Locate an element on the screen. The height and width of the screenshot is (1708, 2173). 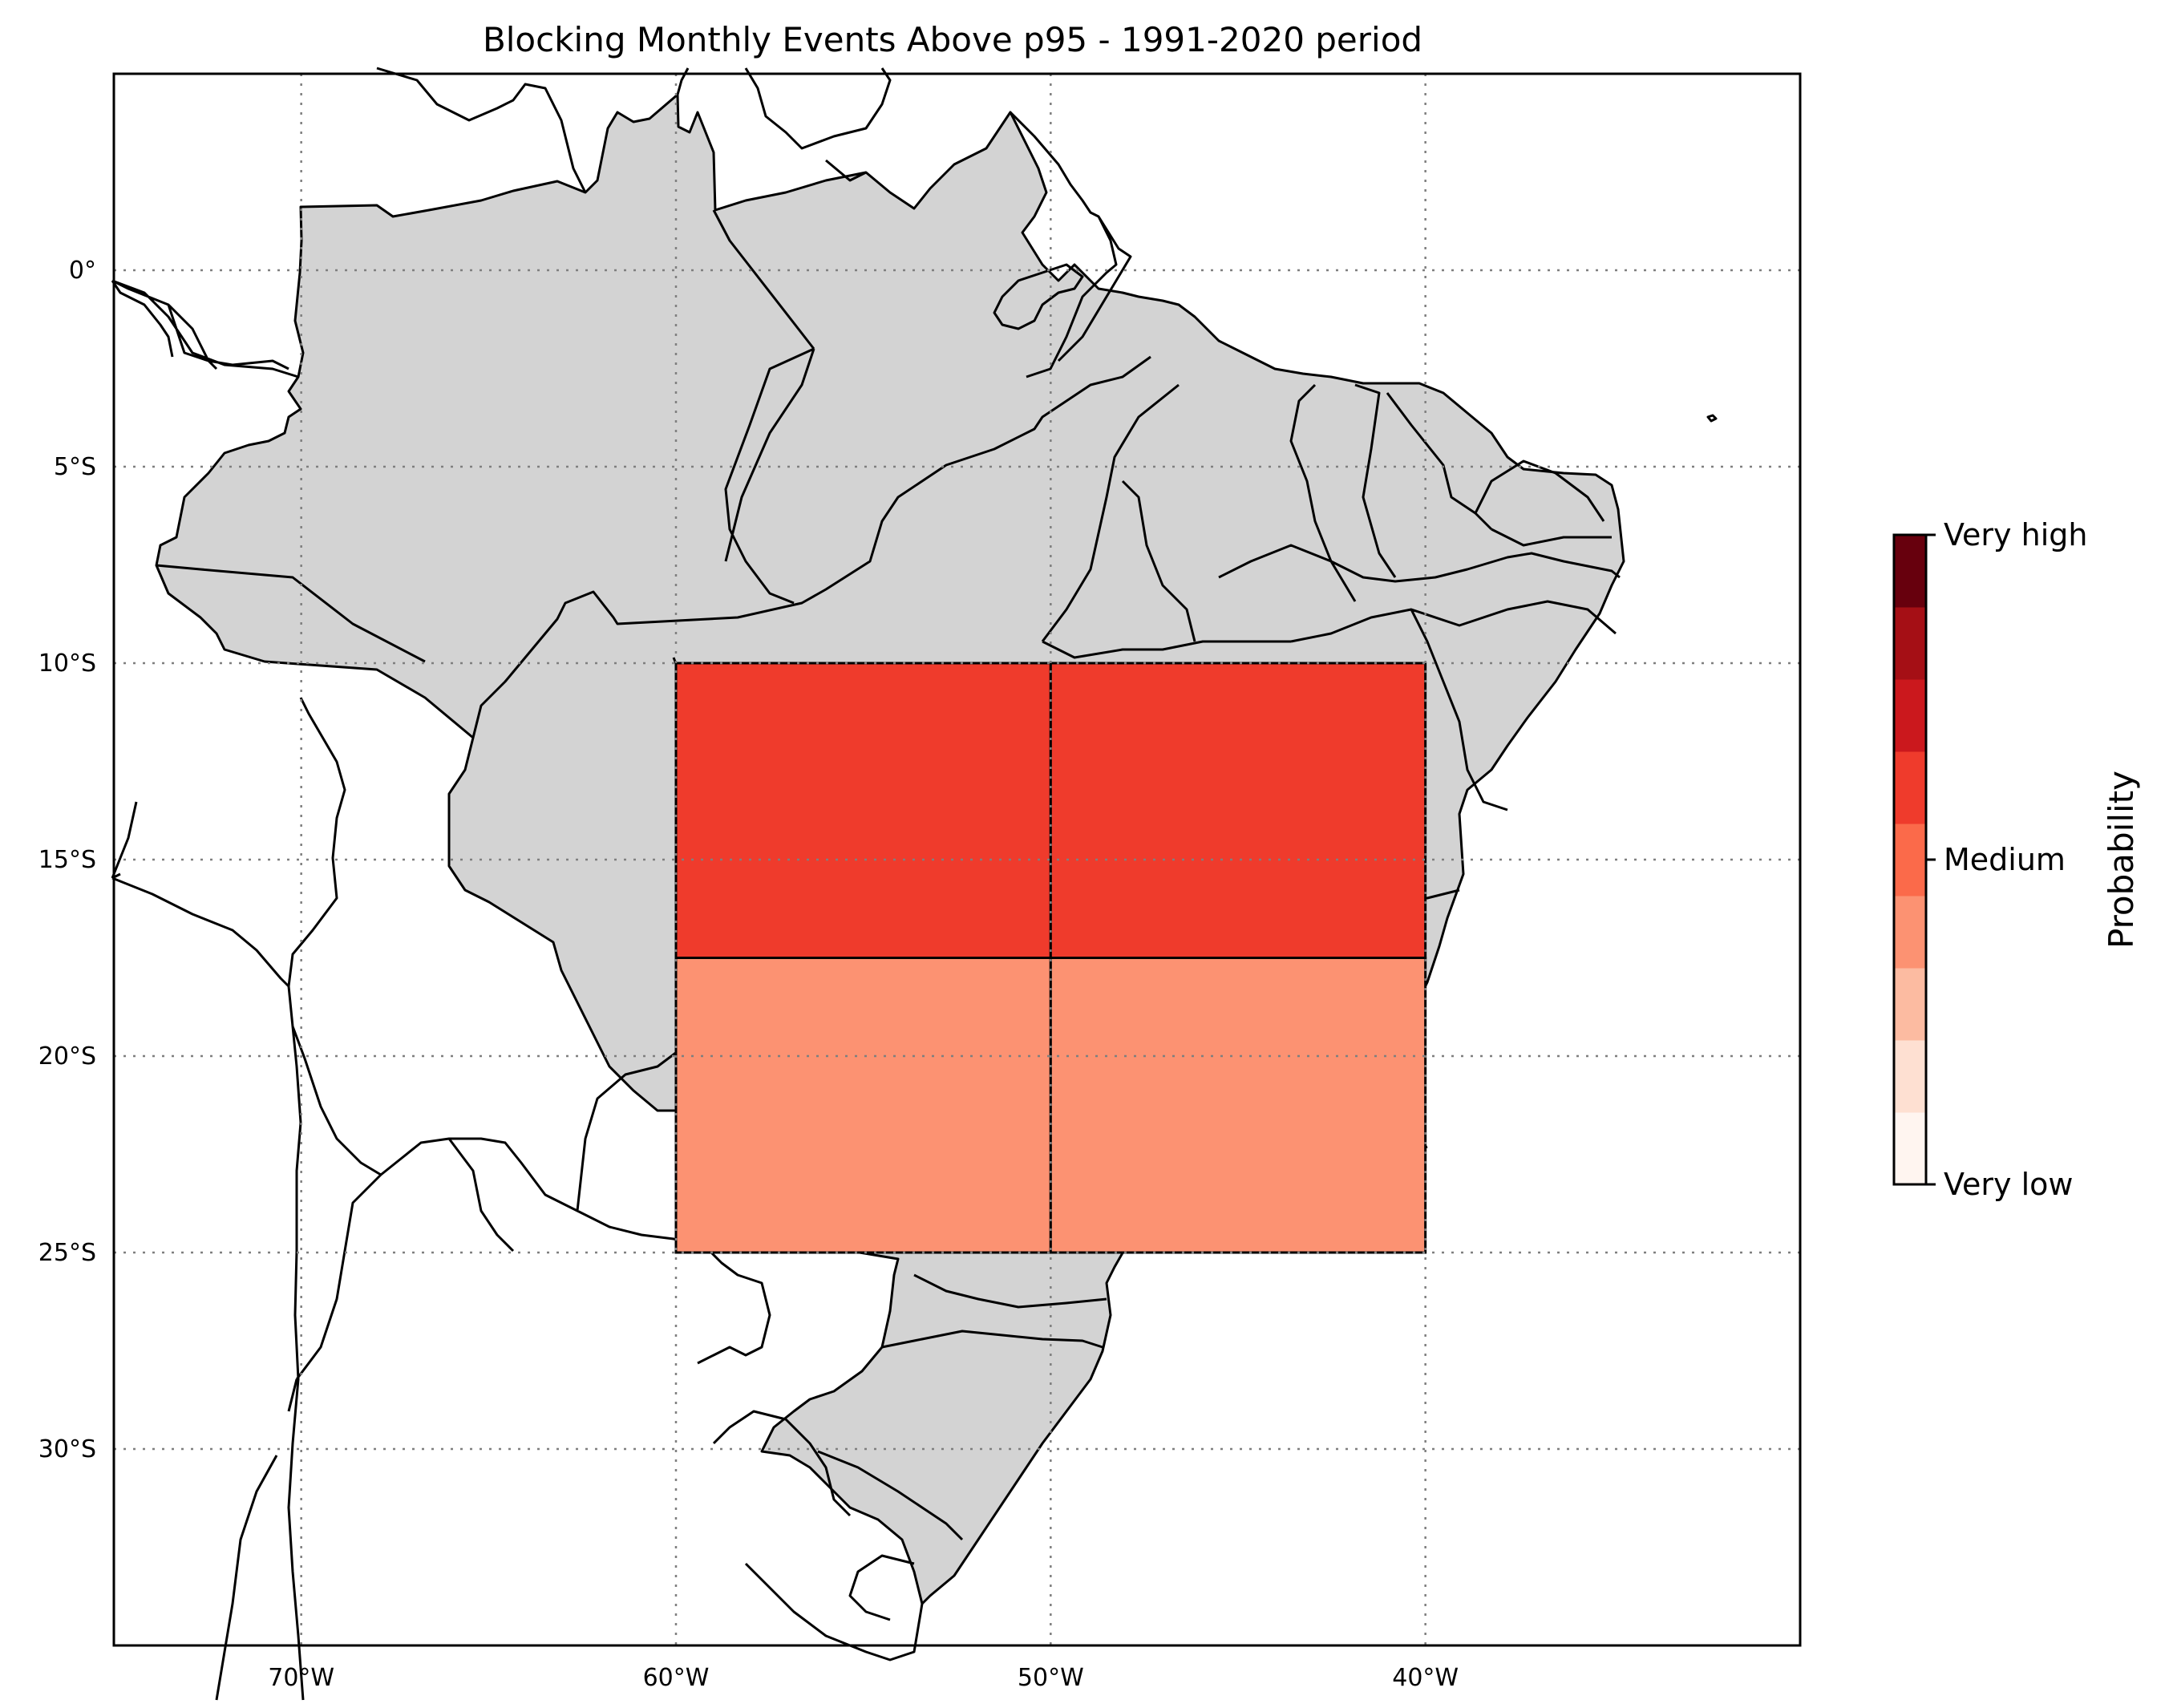
lat-tick-label: 15°S is located at coordinates (67, 860).